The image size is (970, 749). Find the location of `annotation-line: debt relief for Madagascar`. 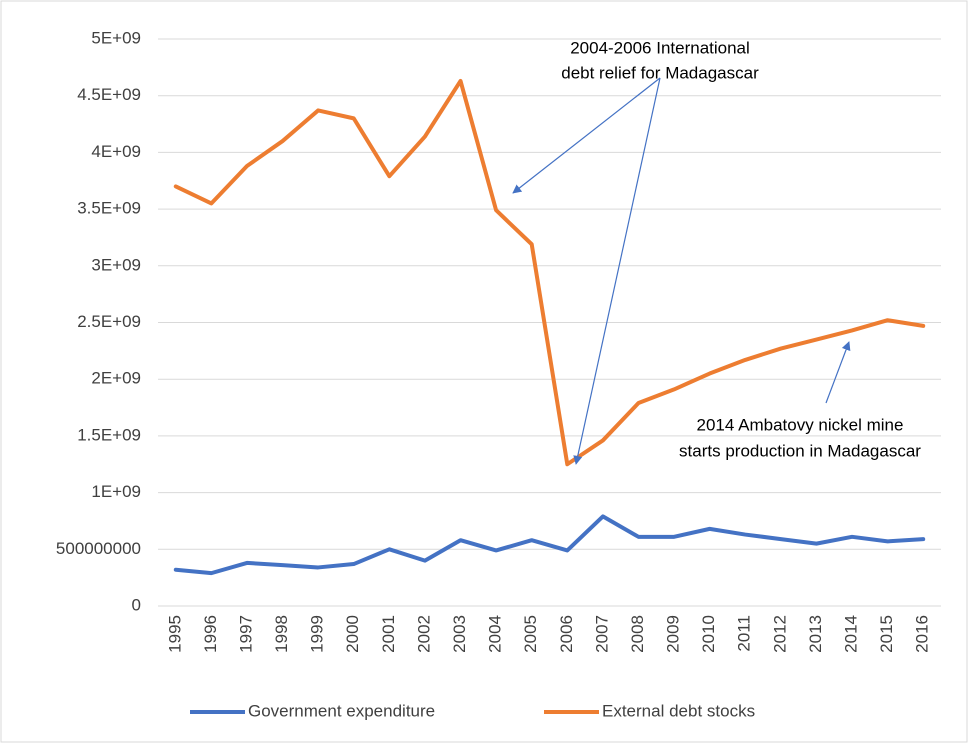

annotation-line: debt relief for Madagascar is located at coordinates (660, 72).